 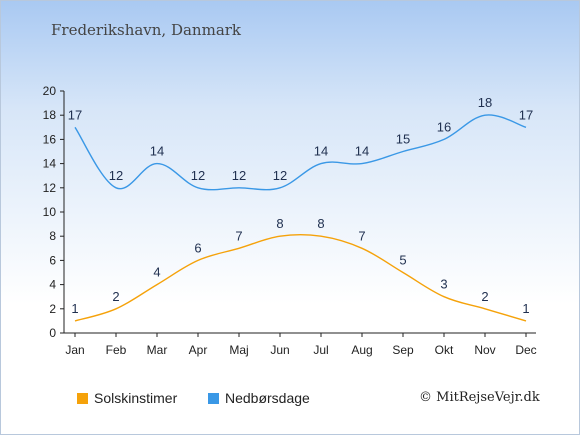 I want to click on x-tick-label: Jul, so click(x=320, y=350).